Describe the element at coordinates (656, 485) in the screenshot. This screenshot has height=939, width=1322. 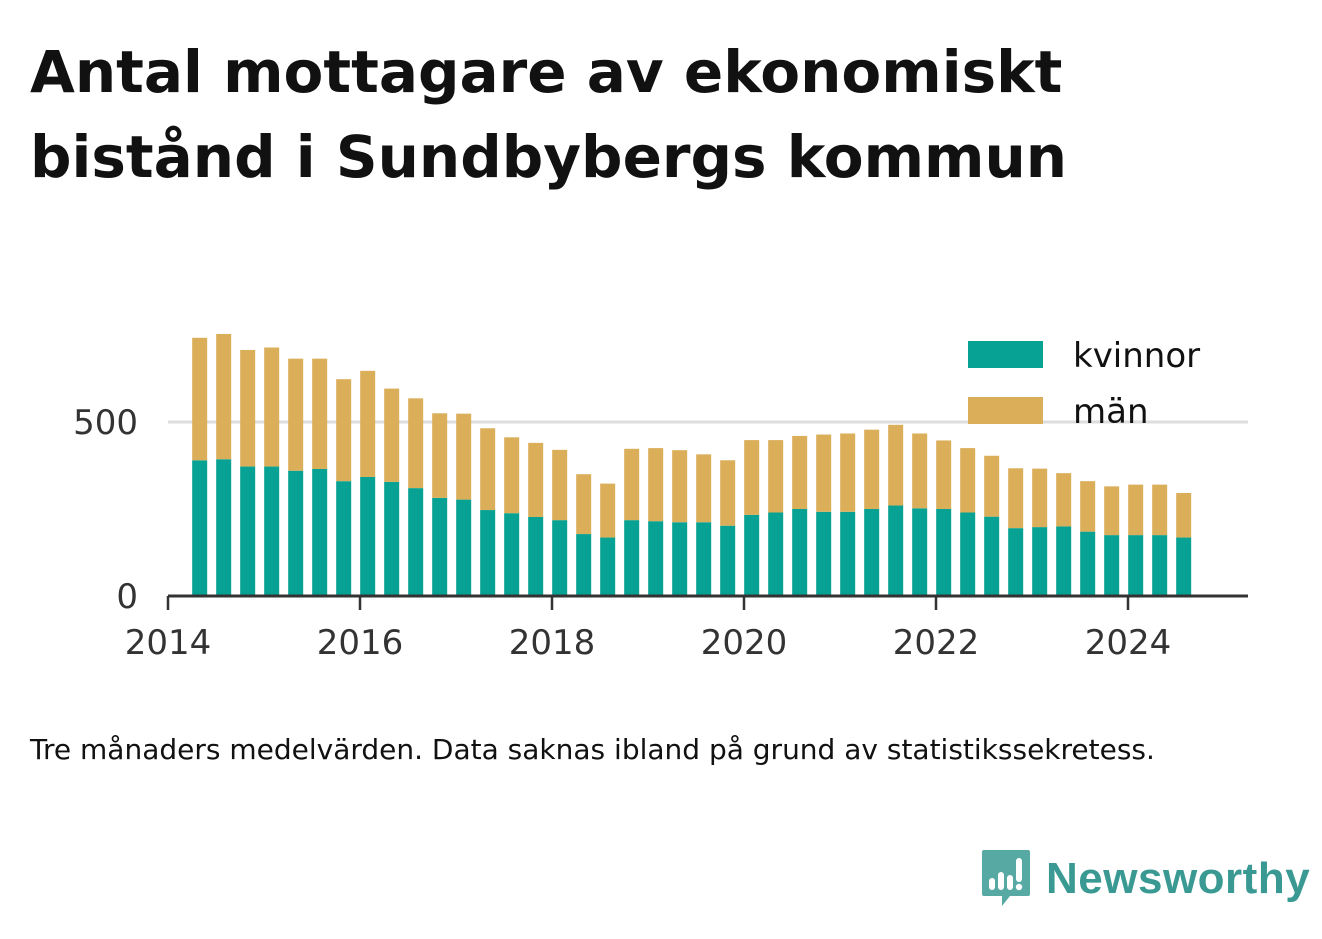
I see `bar-män-19` at that location.